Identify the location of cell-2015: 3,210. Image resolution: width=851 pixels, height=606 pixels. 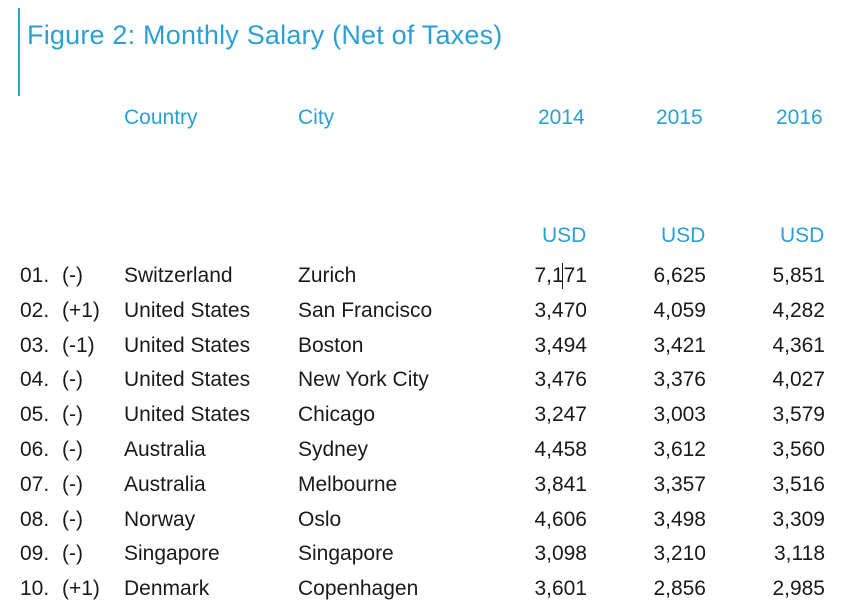
(679, 554).